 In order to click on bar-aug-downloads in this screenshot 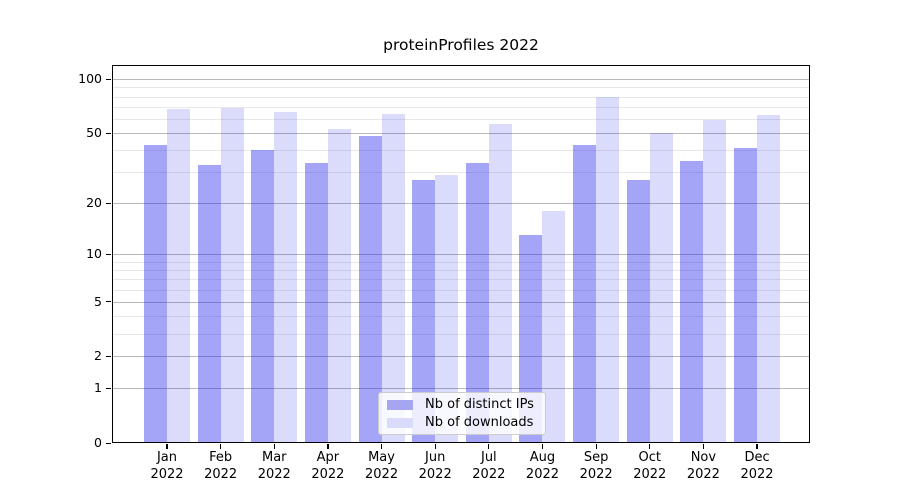, I will do `click(554, 326)`.